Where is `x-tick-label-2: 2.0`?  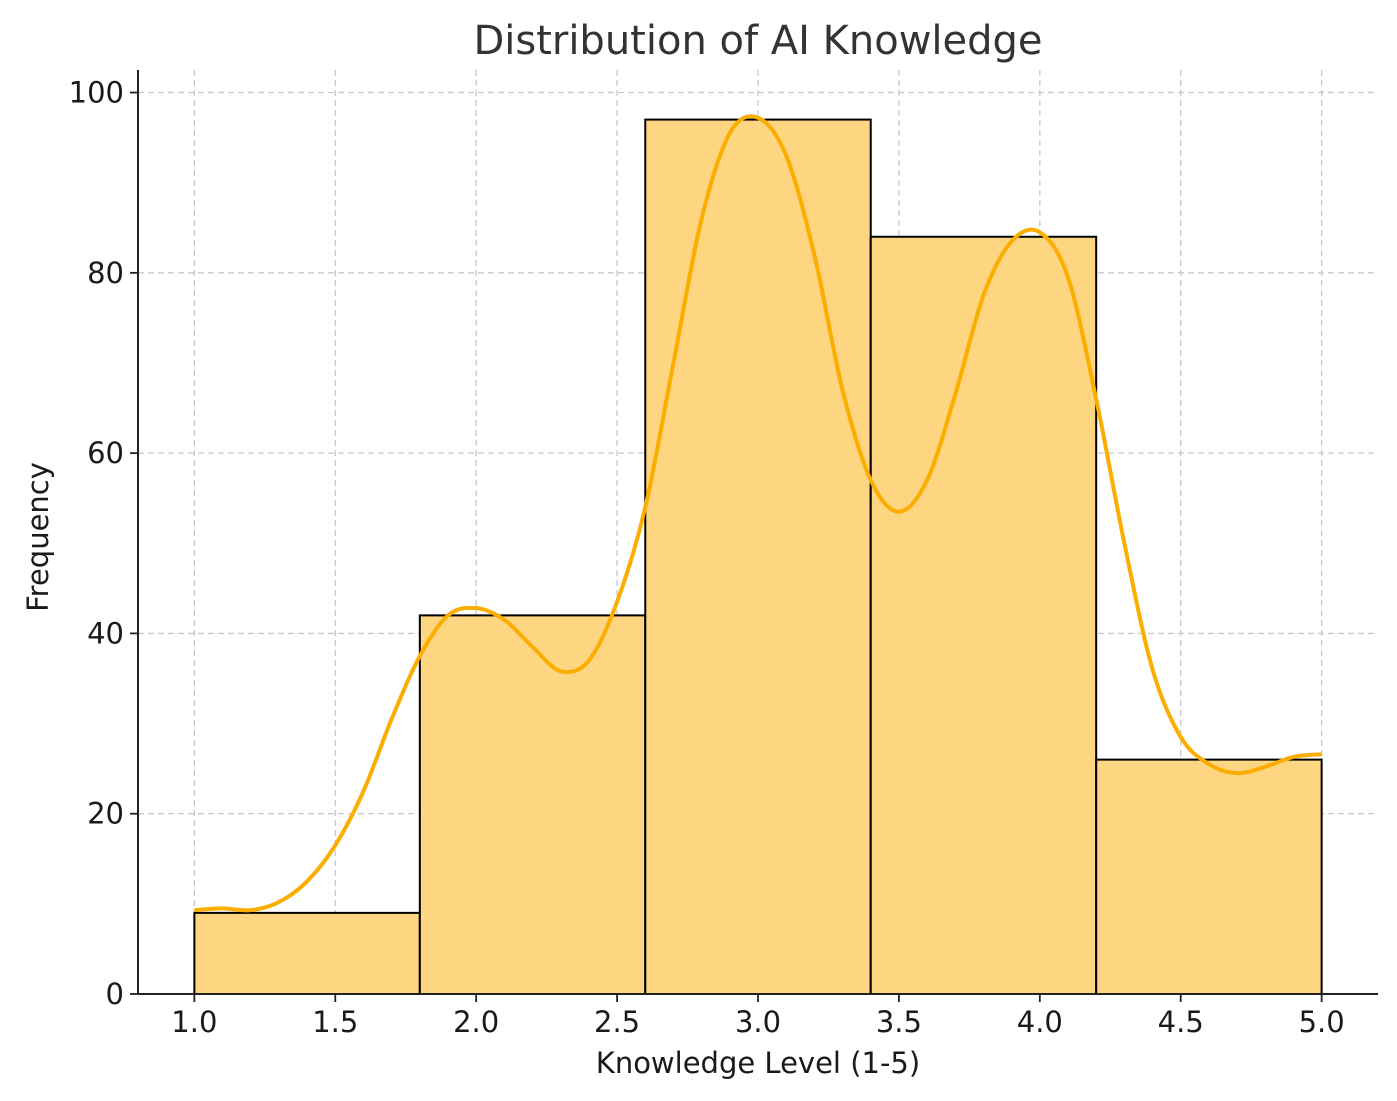 x-tick-label-2: 2.0 is located at coordinates (476, 1022).